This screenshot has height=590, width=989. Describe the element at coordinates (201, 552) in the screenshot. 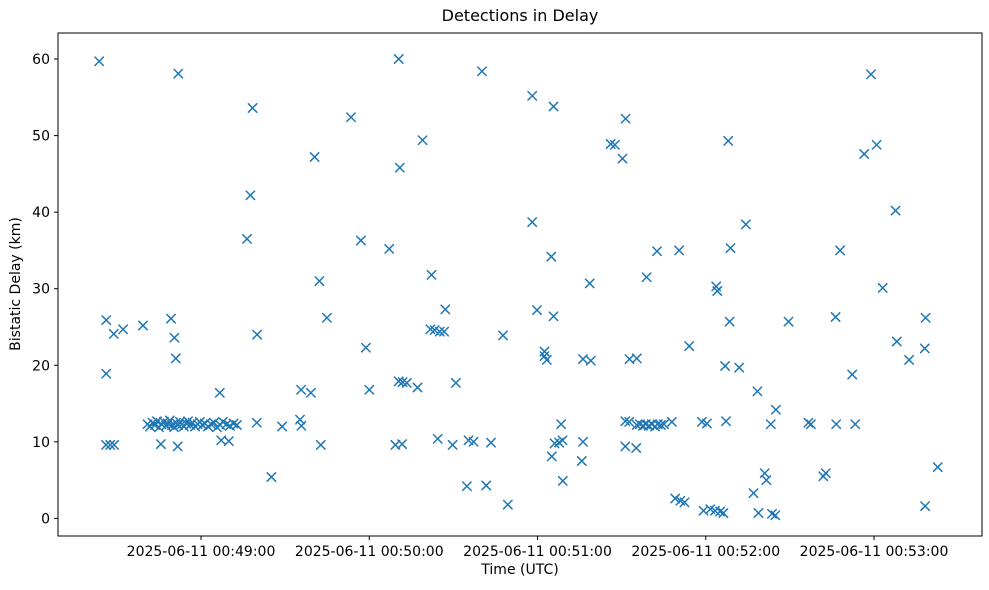

I see `x-tick-label: 2025-06-11 00:49:00` at that location.